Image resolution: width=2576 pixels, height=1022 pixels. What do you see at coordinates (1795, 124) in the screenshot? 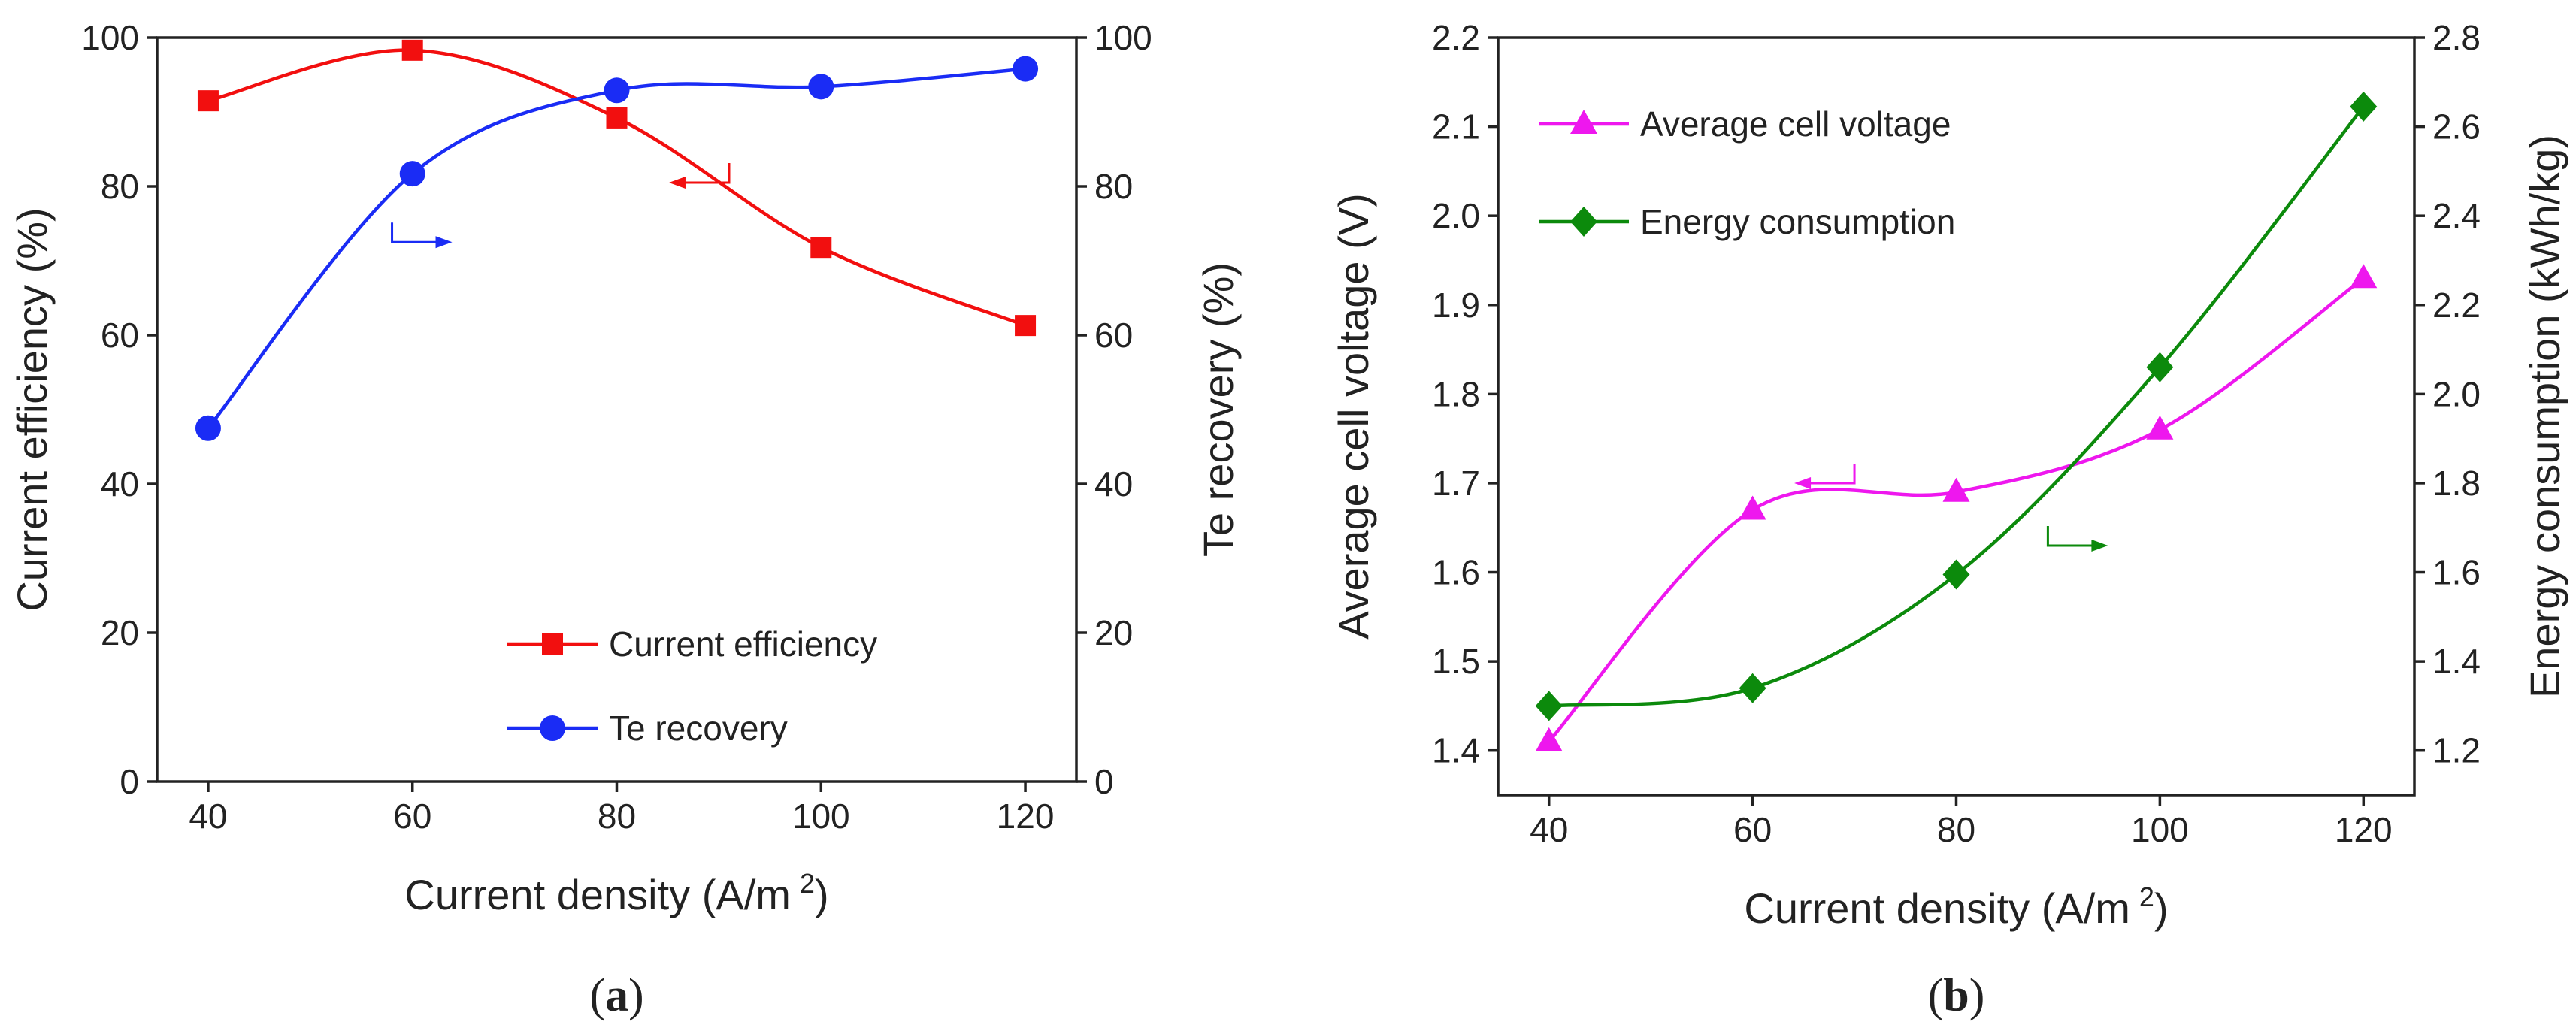
I see `panel-b-legend-label: Average cell voltage` at bounding box center [1795, 124].